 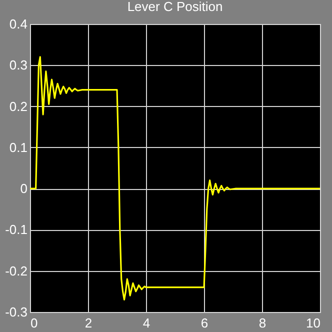 What do you see at coordinates (18, 106) in the screenshot?
I see `y-tick-label: 0.2` at bounding box center [18, 106].